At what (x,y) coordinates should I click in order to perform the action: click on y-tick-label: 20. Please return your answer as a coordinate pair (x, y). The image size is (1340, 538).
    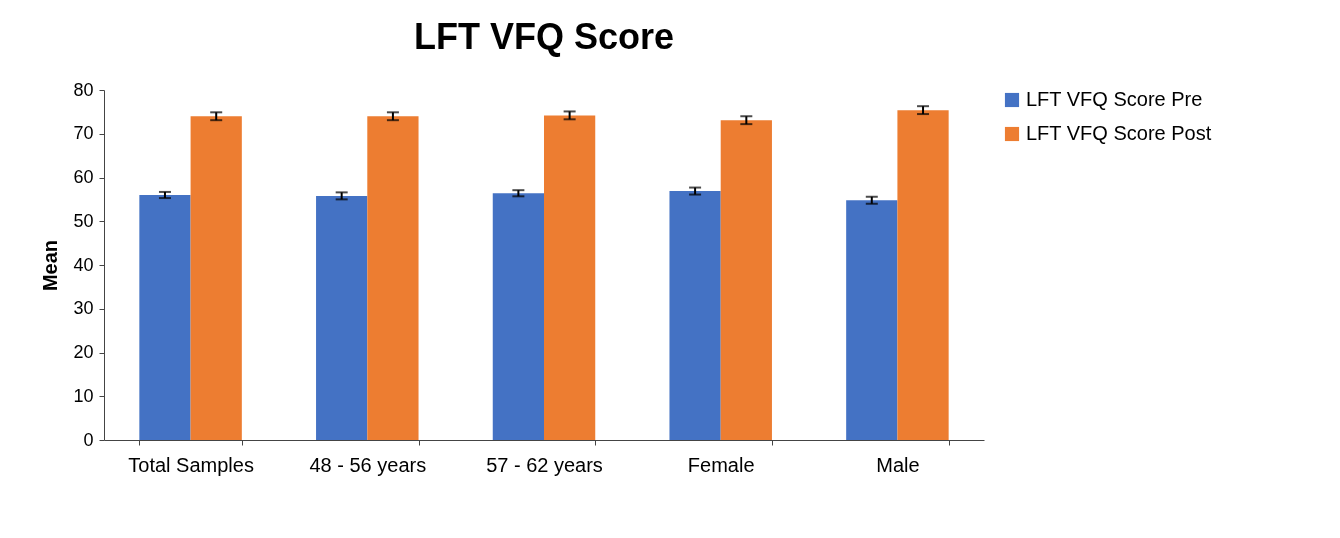
    Looking at the image, I should click on (83, 352).